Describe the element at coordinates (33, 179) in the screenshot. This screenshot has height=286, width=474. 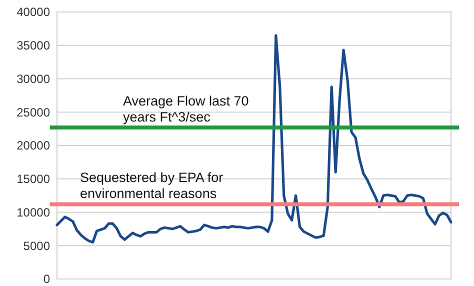
I see `y-tick-label: 15000` at that location.